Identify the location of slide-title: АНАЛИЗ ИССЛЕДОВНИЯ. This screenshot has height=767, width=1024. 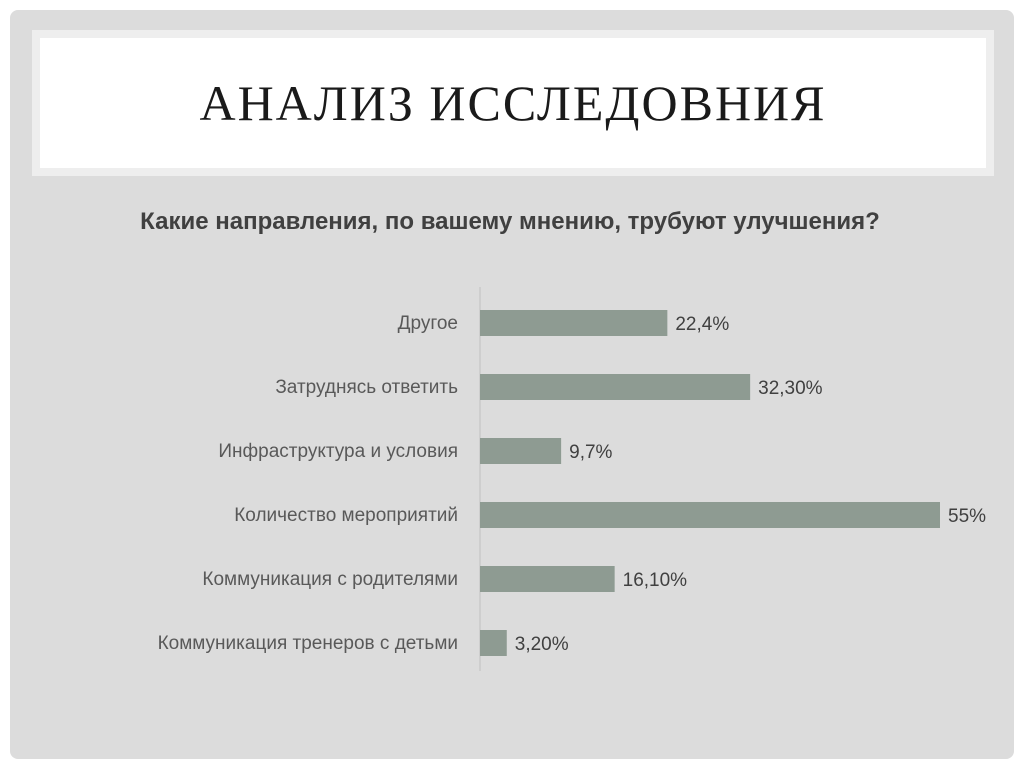
(513, 103).